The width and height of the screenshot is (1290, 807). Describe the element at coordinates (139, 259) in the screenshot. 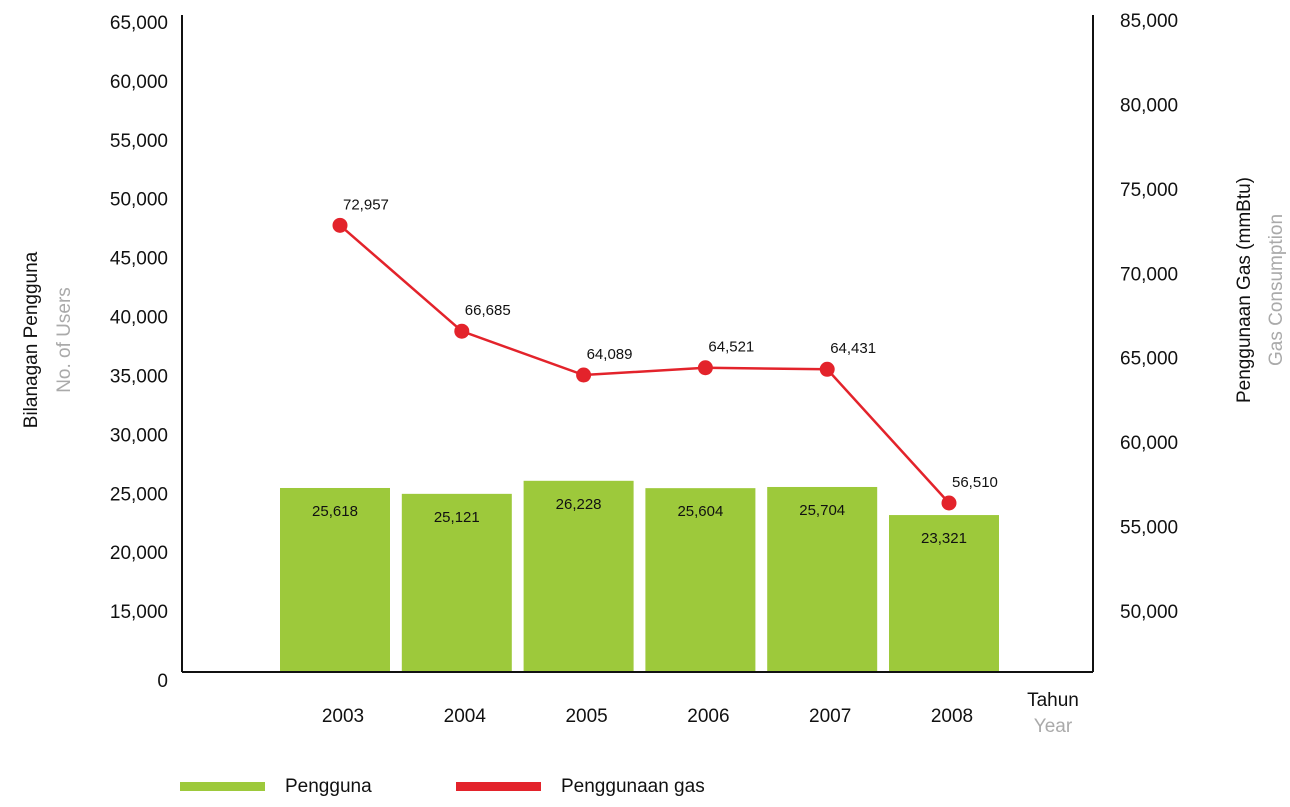

I see `y-tick-label: 45,000` at that location.